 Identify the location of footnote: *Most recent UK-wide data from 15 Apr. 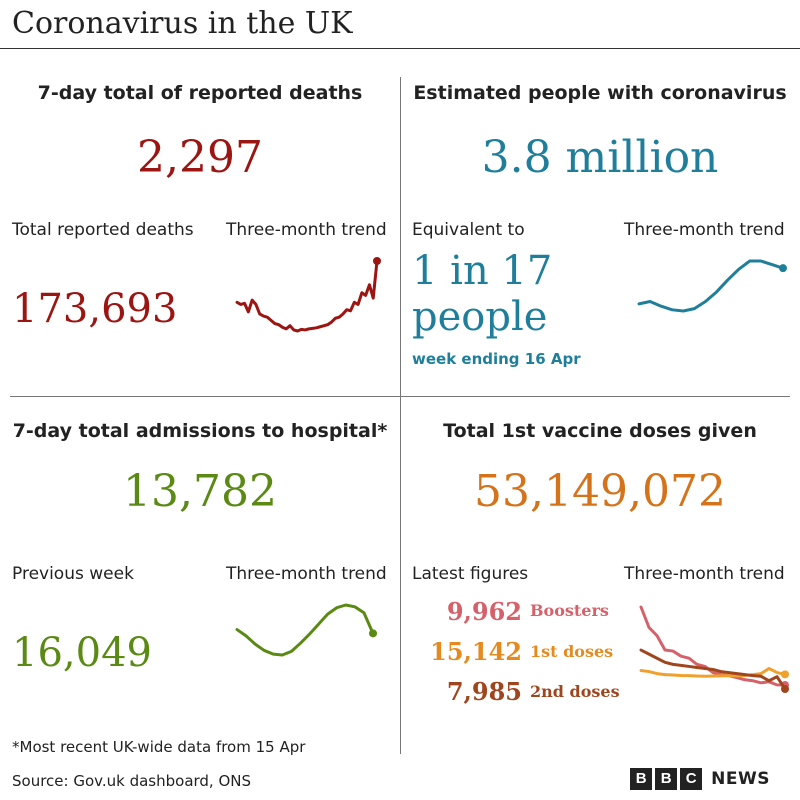
(159, 747).